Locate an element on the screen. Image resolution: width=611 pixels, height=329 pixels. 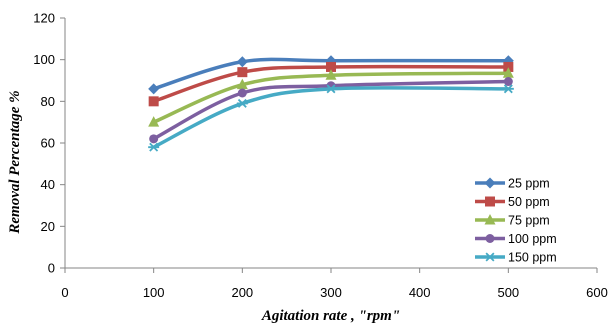
legend-item-0: 25 ppm is located at coordinates (512, 184).